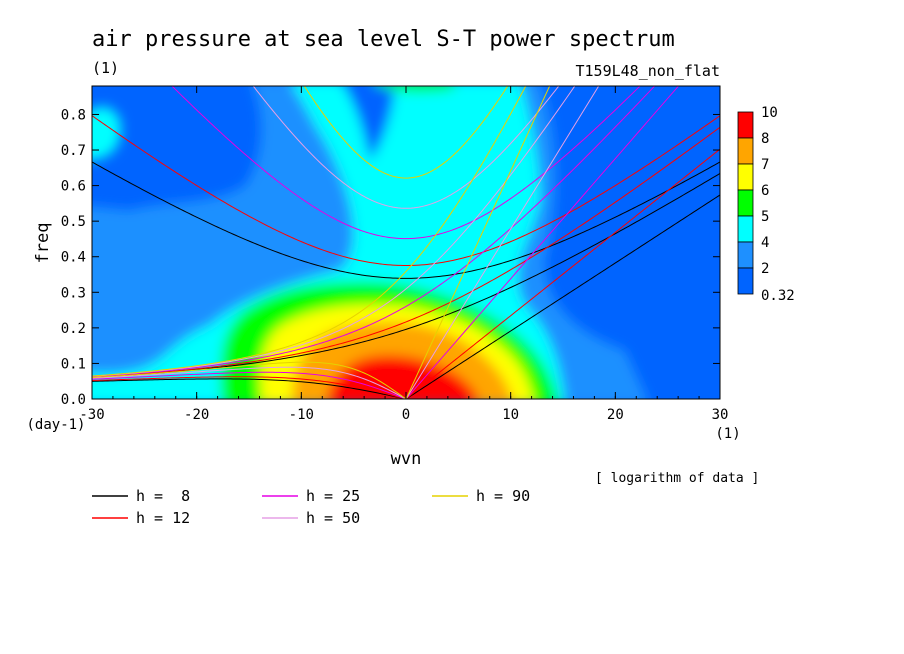 The width and height of the screenshot is (904, 654). I want to click on colorbar-label: 4, so click(765, 243).